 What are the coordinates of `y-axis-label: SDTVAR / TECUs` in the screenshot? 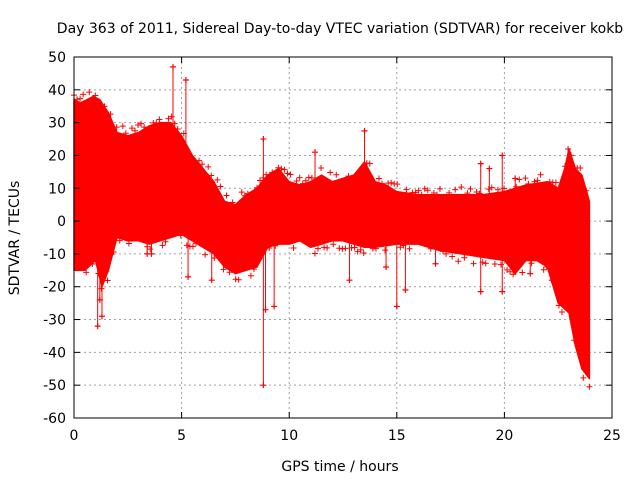 It's located at (15, 238).